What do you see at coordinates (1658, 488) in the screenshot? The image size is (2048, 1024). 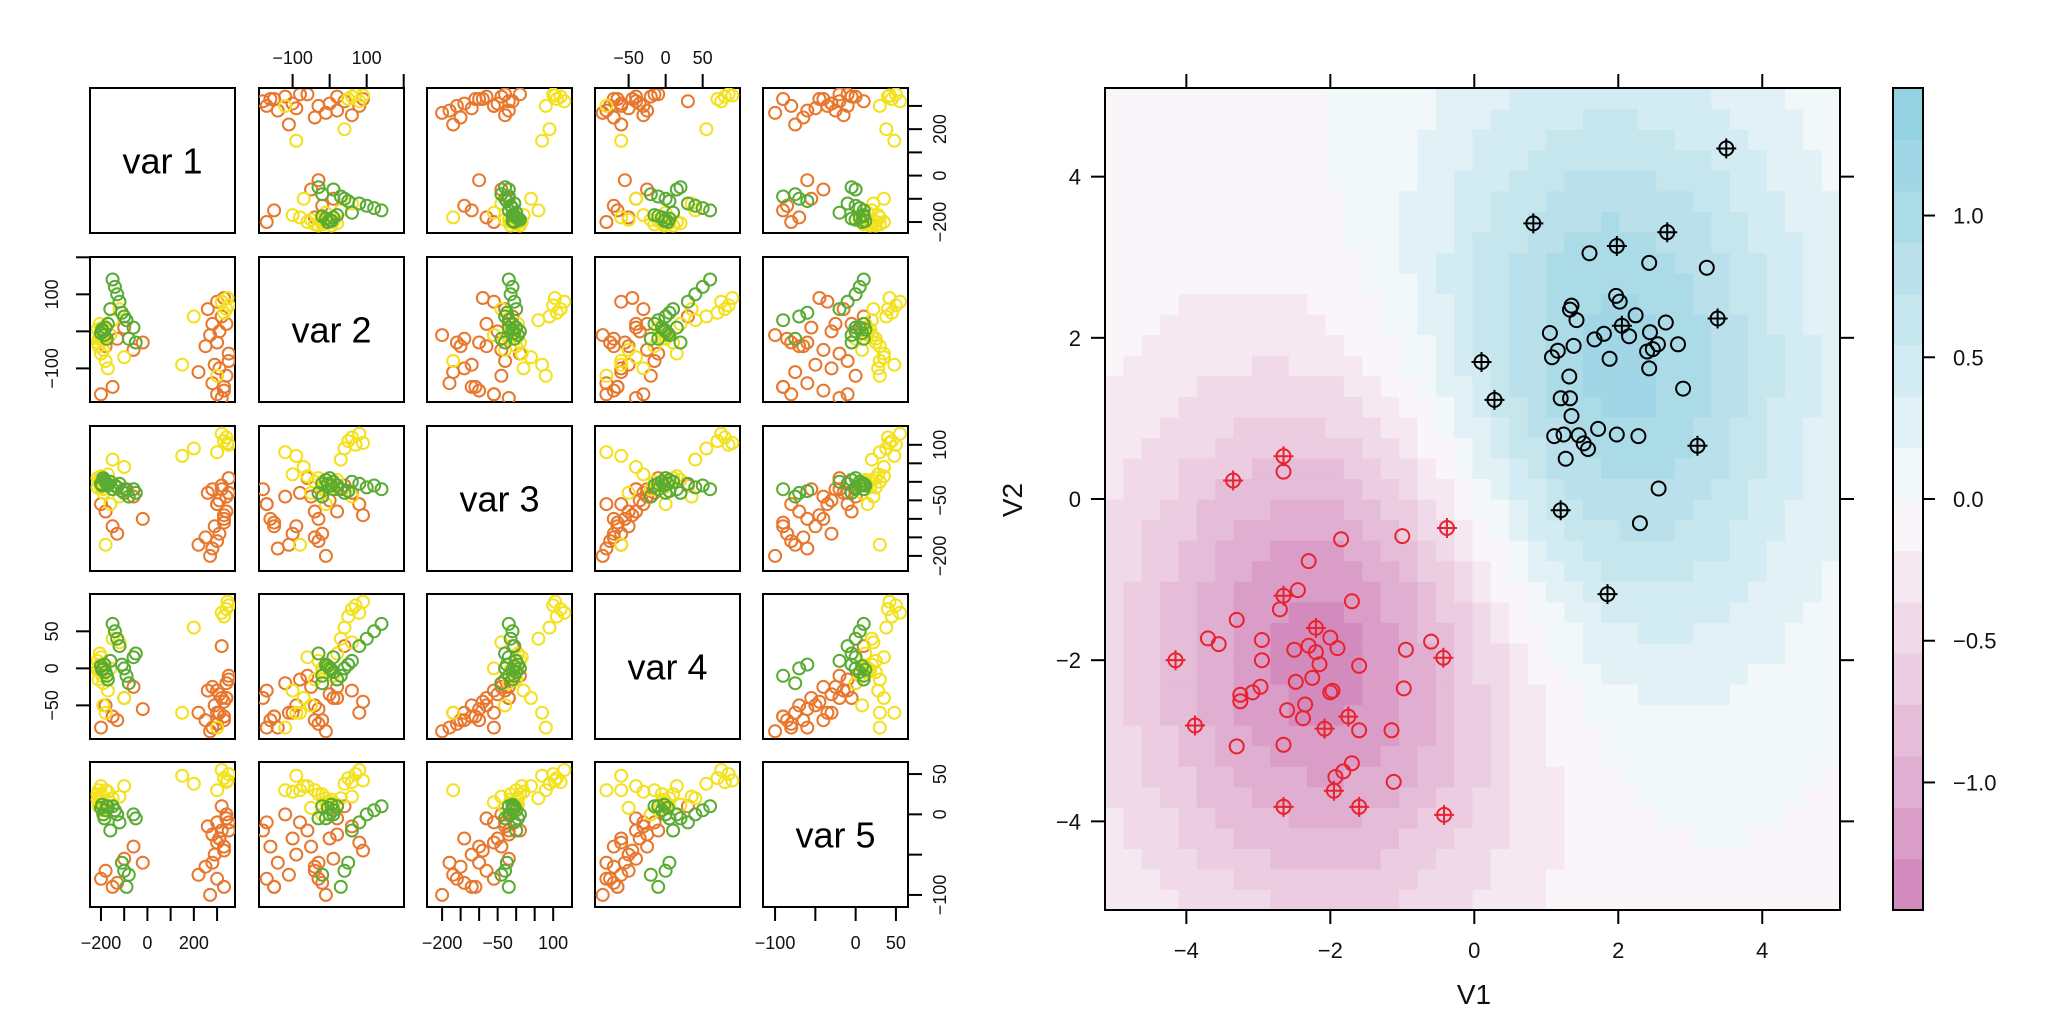 I see `point-class-positive` at bounding box center [1658, 488].